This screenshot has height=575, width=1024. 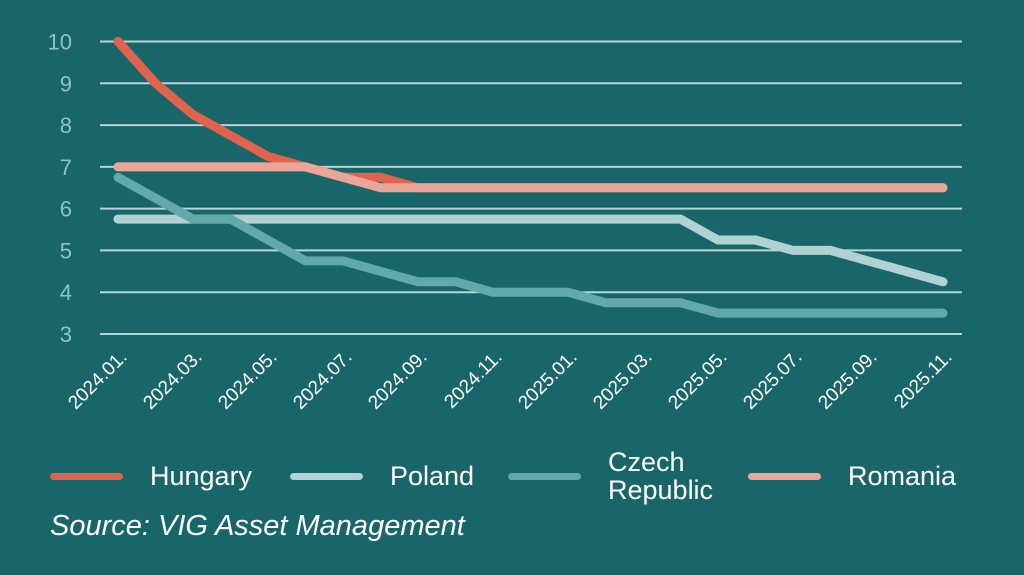 I want to click on legend-item-czech-republic: Czech Republic, so click(x=610, y=476).